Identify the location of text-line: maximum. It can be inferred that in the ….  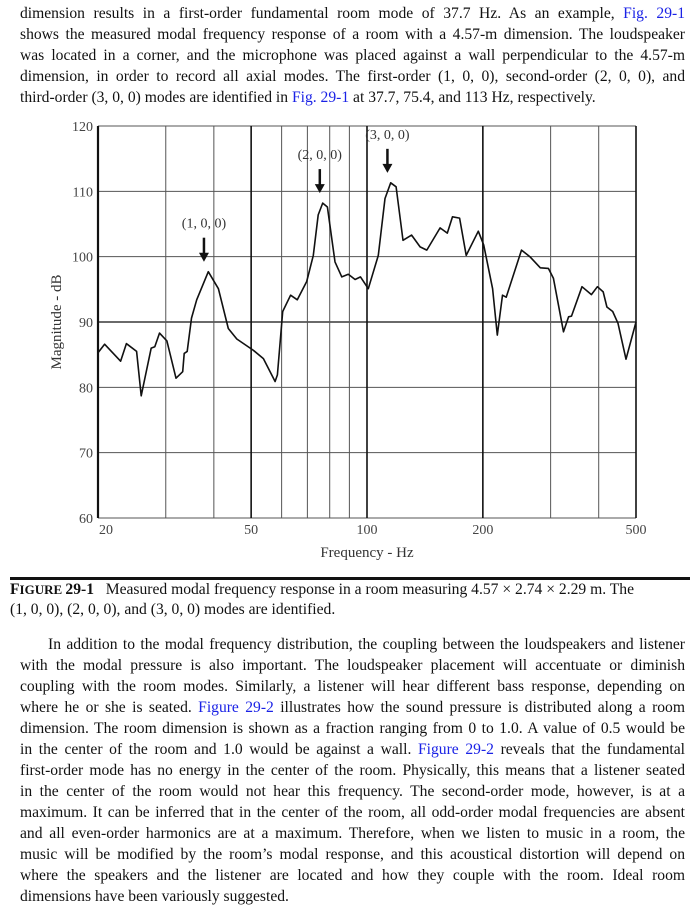
(352, 812).